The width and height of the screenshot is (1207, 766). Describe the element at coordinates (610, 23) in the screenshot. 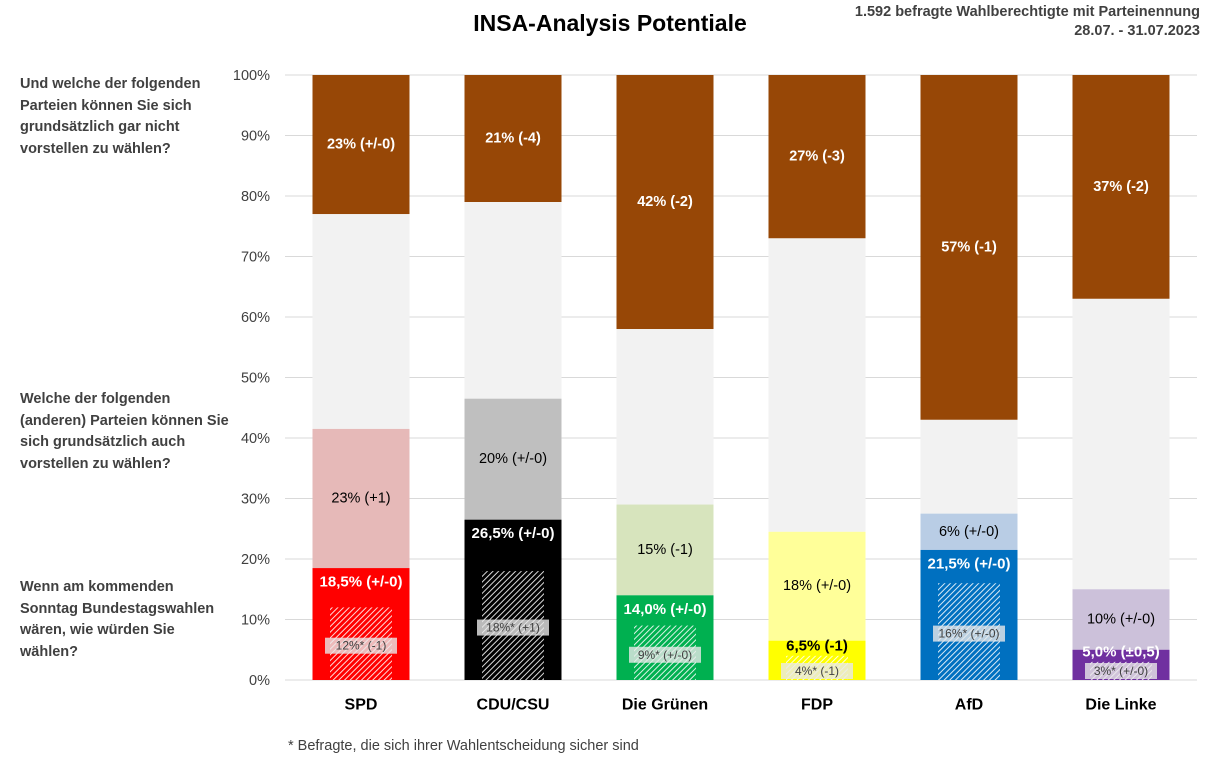

I see `chart-title: INSA-Analysis Potentiale` at that location.